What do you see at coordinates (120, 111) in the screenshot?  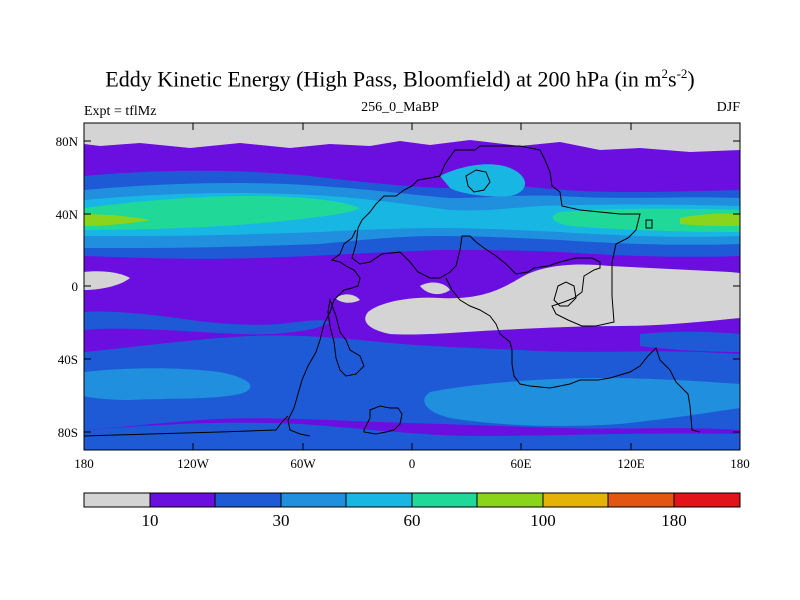 I see `experiment-label: Expt = tflMz` at bounding box center [120, 111].